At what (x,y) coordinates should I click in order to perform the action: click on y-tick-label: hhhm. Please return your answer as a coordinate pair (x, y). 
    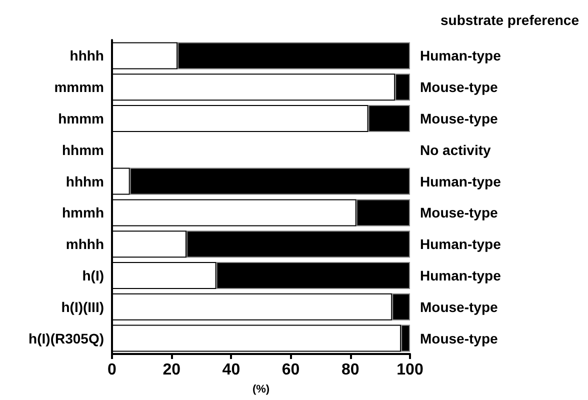
    Looking at the image, I should click on (85, 181).